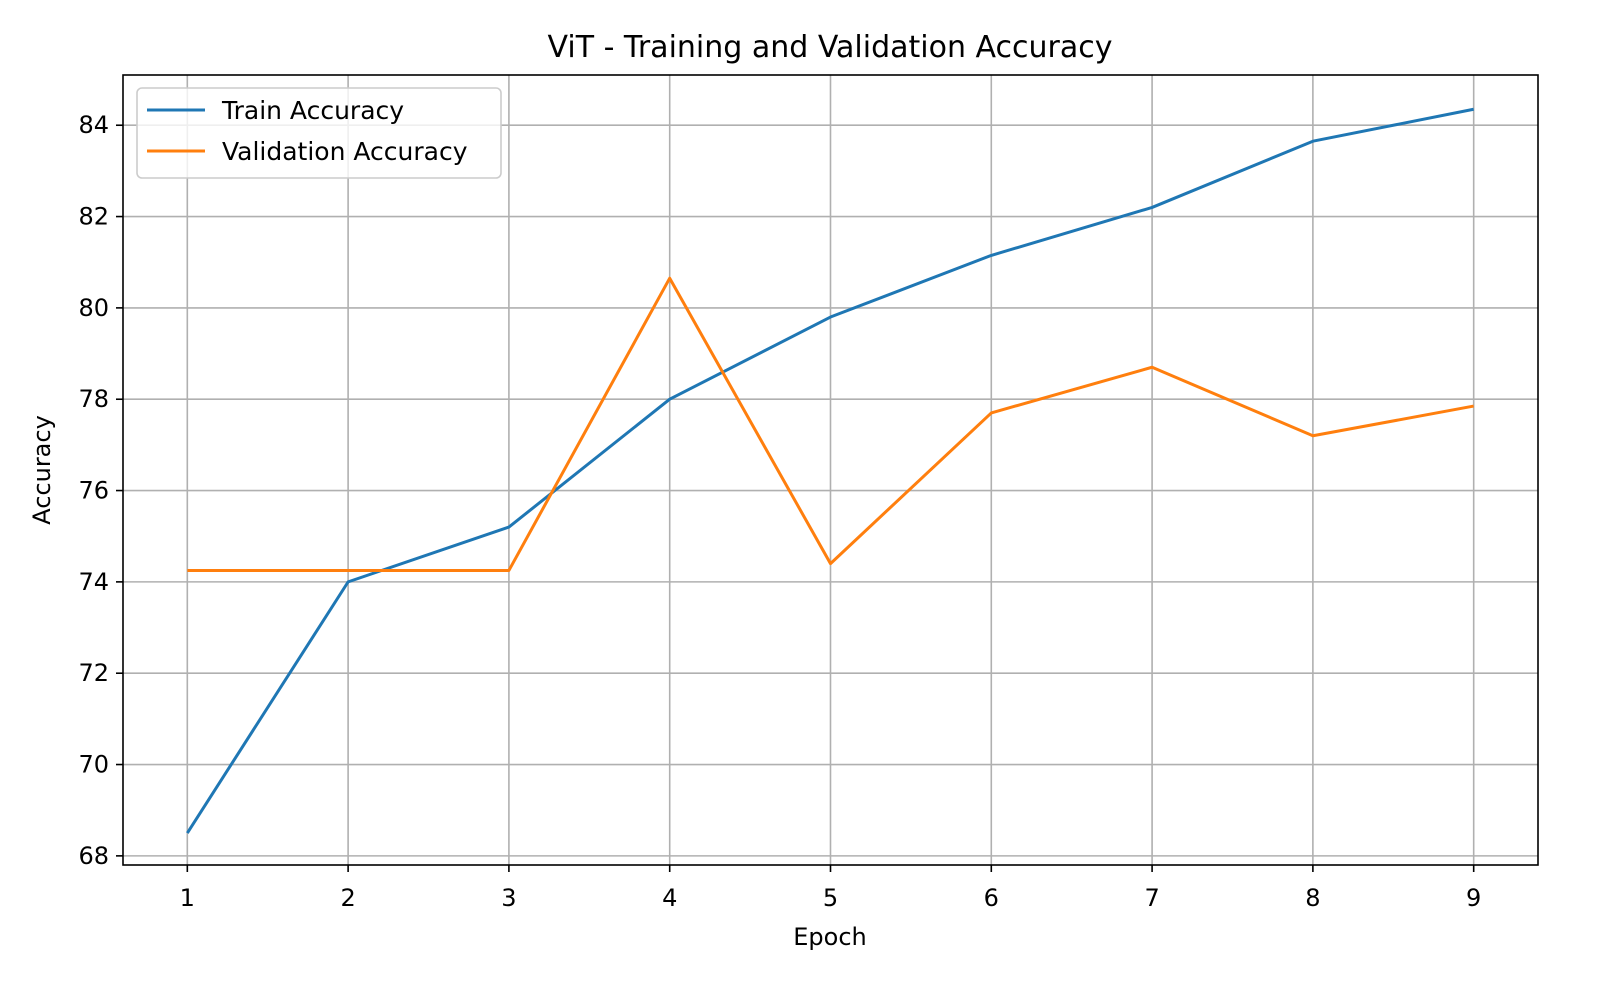 The width and height of the screenshot is (1600, 1000). I want to click on y-axis-label: Accuracy, so click(42, 470).